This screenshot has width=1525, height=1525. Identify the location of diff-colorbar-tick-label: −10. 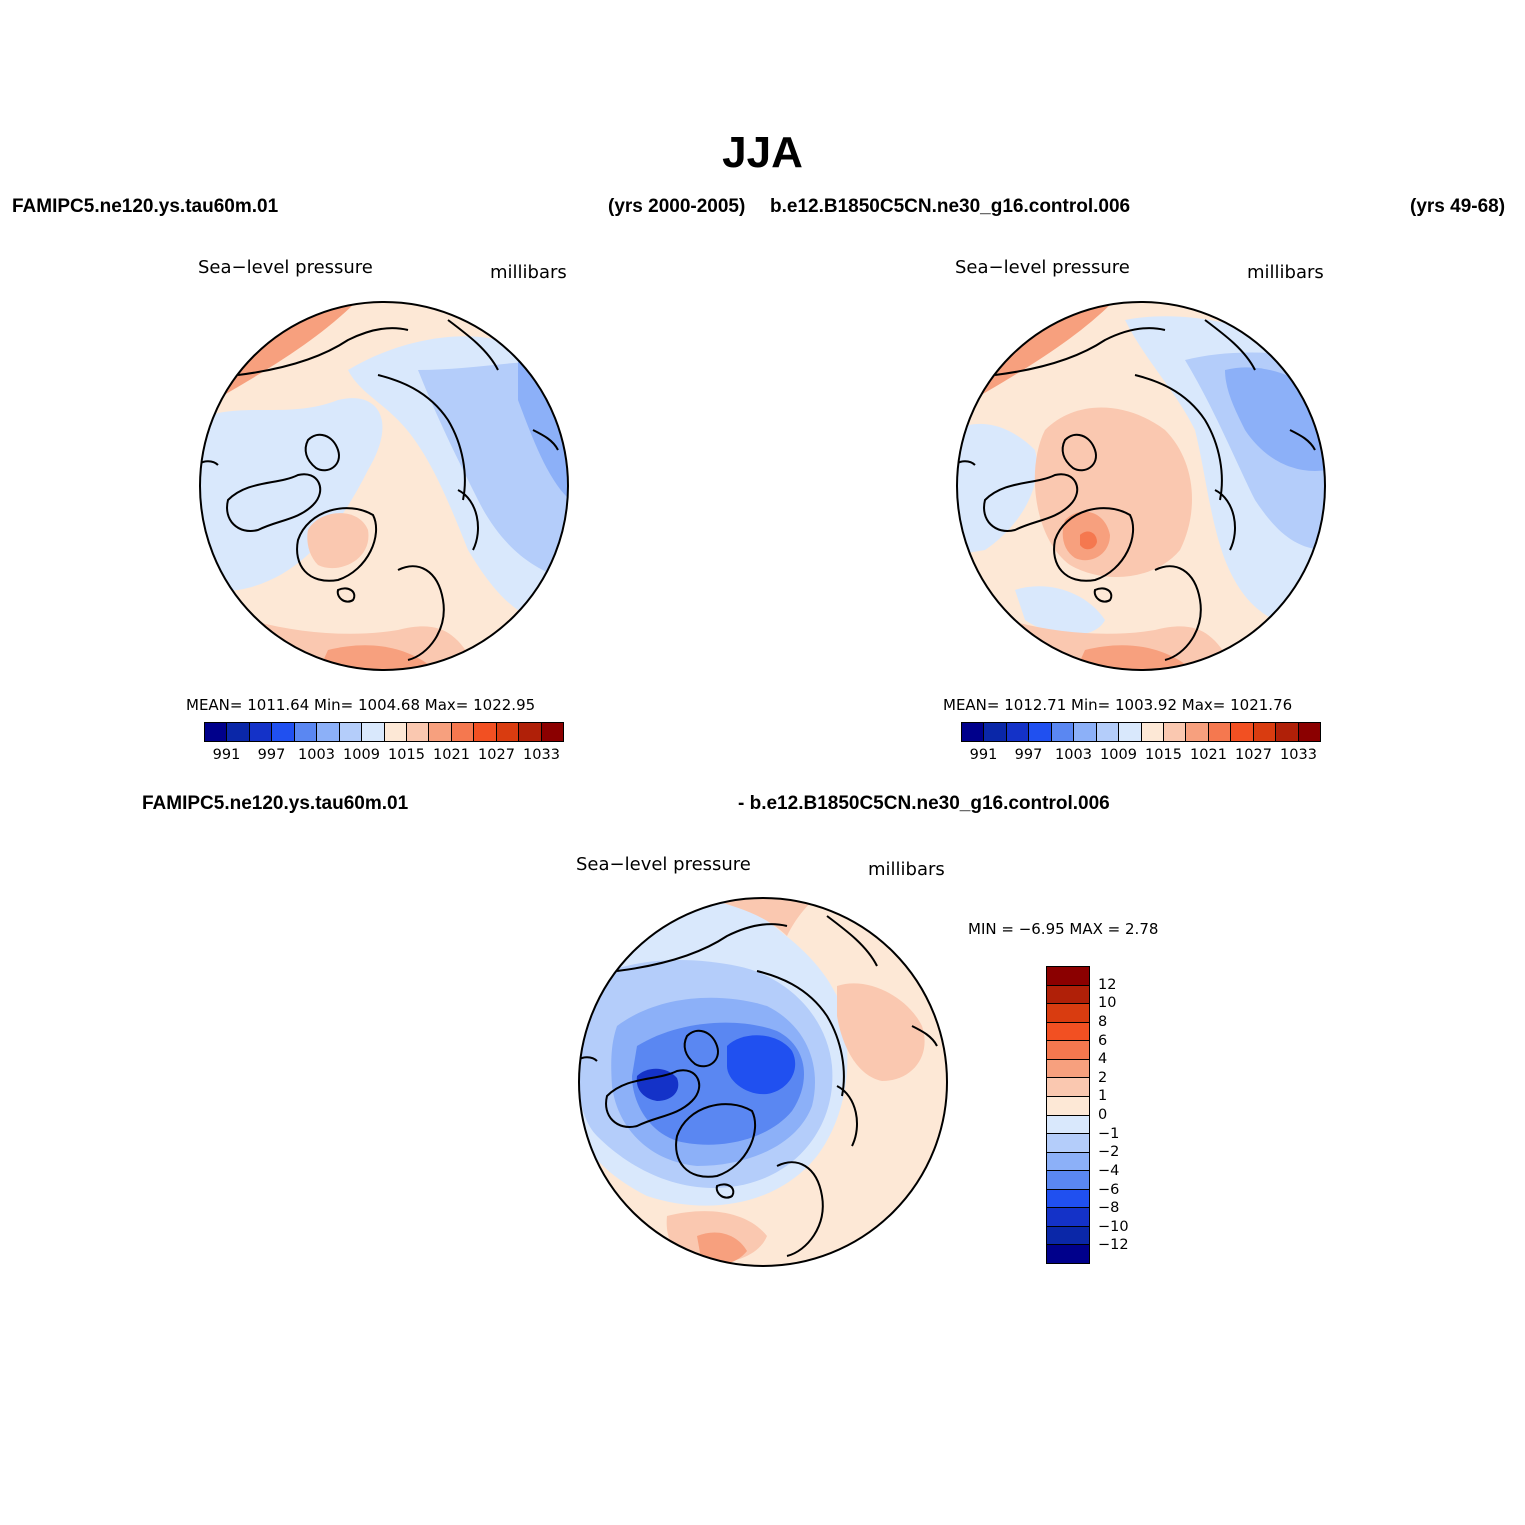
(1113, 1226).